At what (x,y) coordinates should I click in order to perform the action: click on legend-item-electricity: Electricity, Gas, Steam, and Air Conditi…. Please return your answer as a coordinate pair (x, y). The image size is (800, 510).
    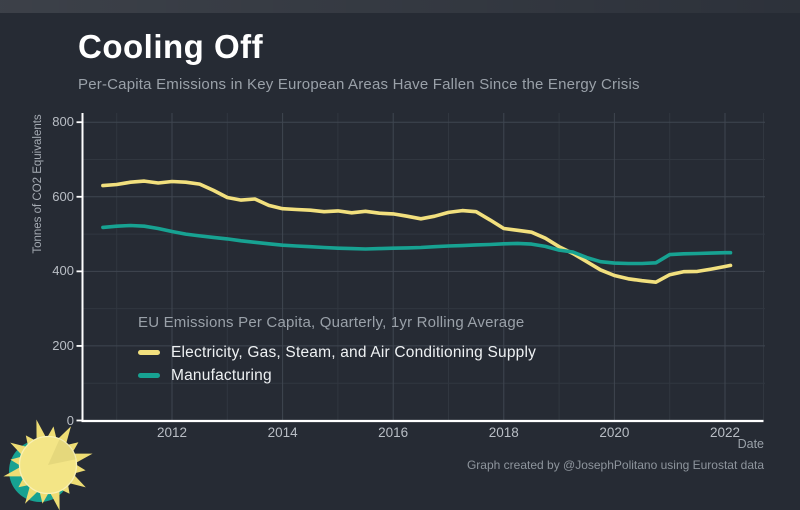
    Looking at the image, I should click on (337, 352).